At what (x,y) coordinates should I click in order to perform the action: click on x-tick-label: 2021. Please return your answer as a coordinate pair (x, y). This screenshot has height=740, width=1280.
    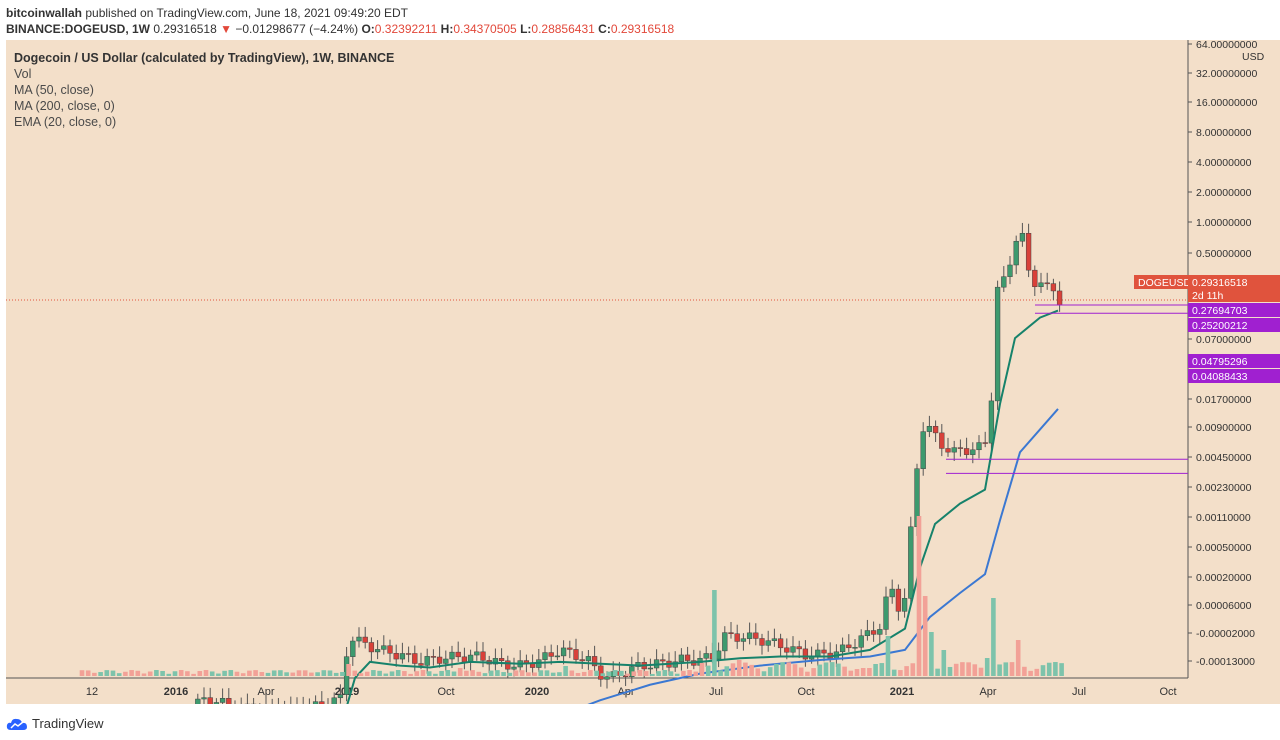
    Looking at the image, I should click on (902, 692).